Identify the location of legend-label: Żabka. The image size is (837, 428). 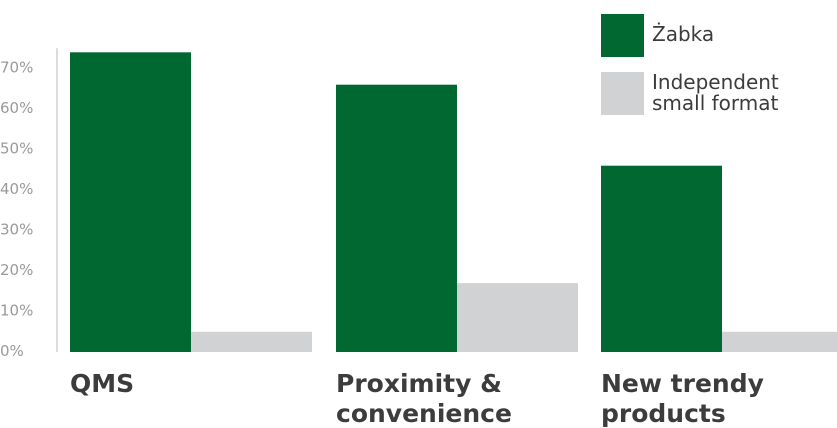
(683, 34).